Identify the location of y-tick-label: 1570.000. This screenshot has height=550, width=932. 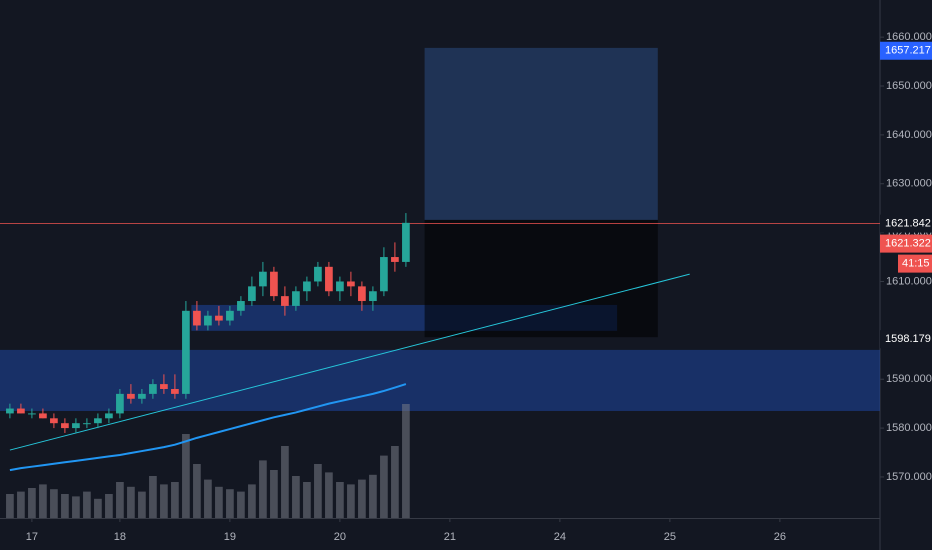
(909, 477).